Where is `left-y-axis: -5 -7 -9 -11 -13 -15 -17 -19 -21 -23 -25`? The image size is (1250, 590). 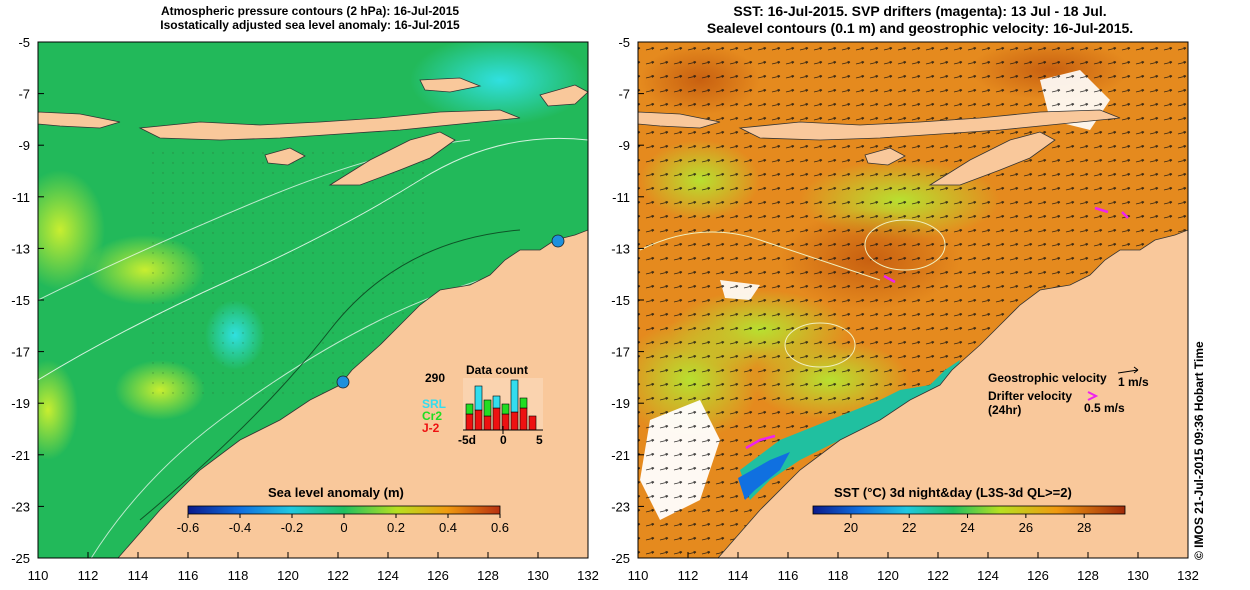 left-y-axis: -5 -7 -9 -11 -13 -15 -17 -19 -21 -23 -25 is located at coordinates (27, 300).